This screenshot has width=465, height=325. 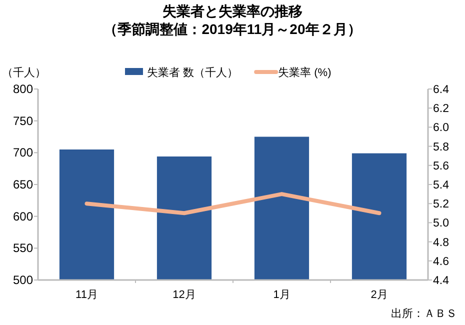 I want to click on x-tick-label: 2月, so click(x=379, y=295).